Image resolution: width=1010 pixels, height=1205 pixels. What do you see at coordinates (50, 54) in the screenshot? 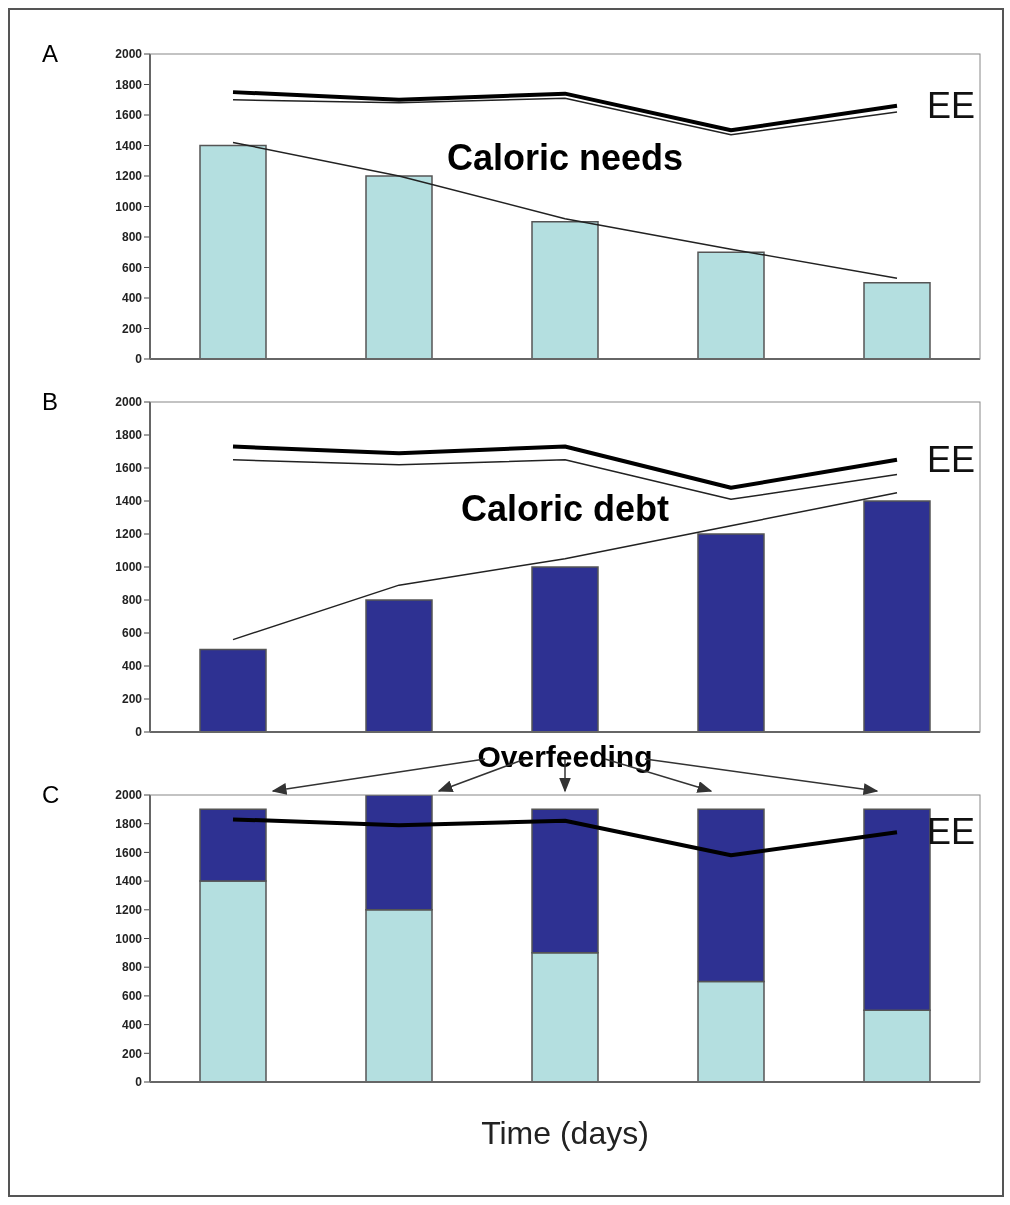
I see `chart-title: A` at bounding box center [50, 54].